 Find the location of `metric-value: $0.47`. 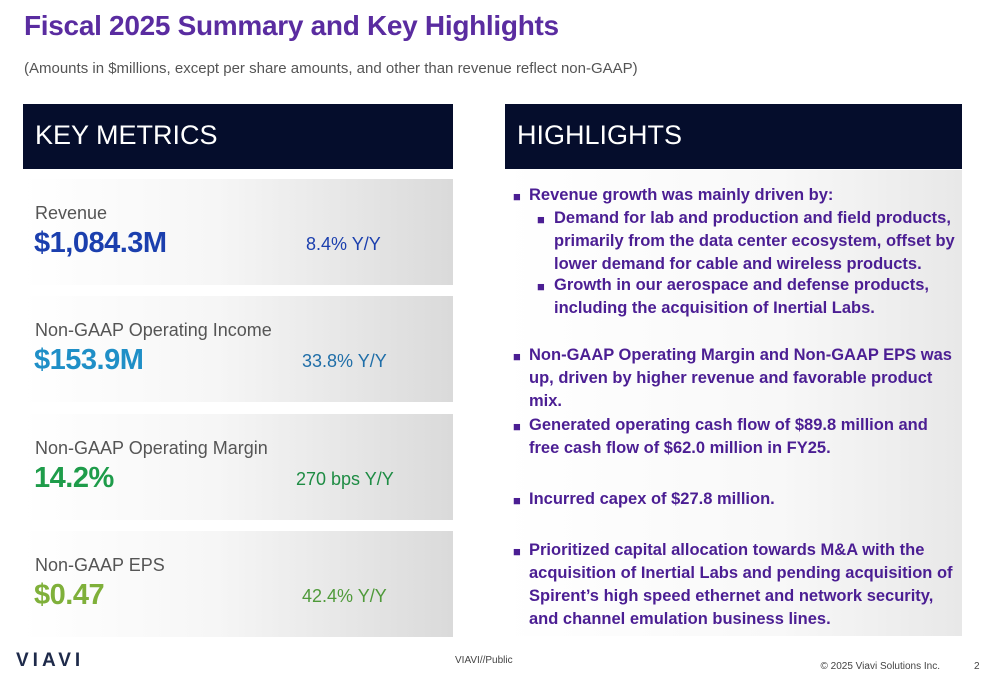

metric-value: $0.47 is located at coordinates (69, 595).